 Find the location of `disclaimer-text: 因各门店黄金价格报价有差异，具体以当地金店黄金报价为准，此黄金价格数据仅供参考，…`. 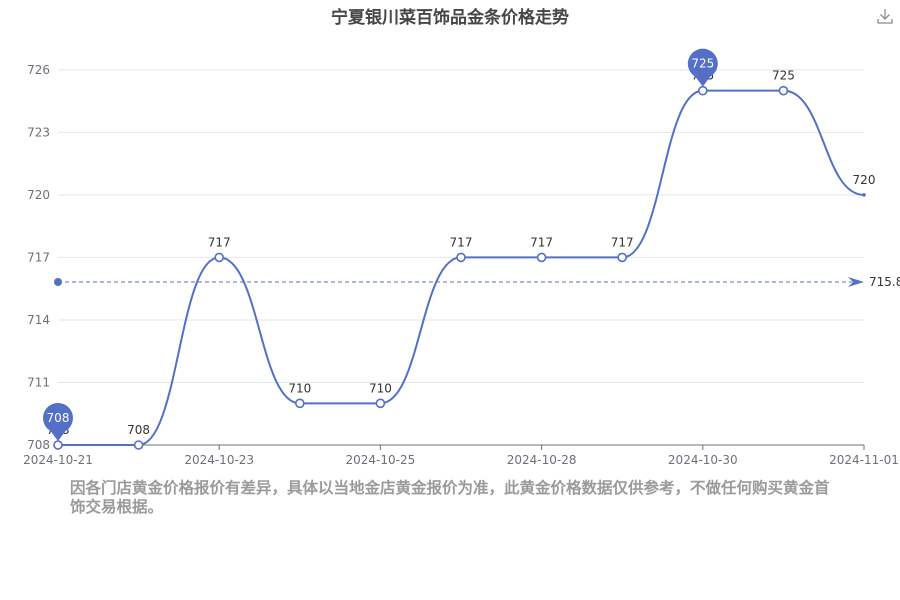

disclaimer-text: 因各门店黄金价格报价有差异，具体以当地金店黄金报价为准，此黄金价格数据仅供参考，… is located at coordinates (450, 497).